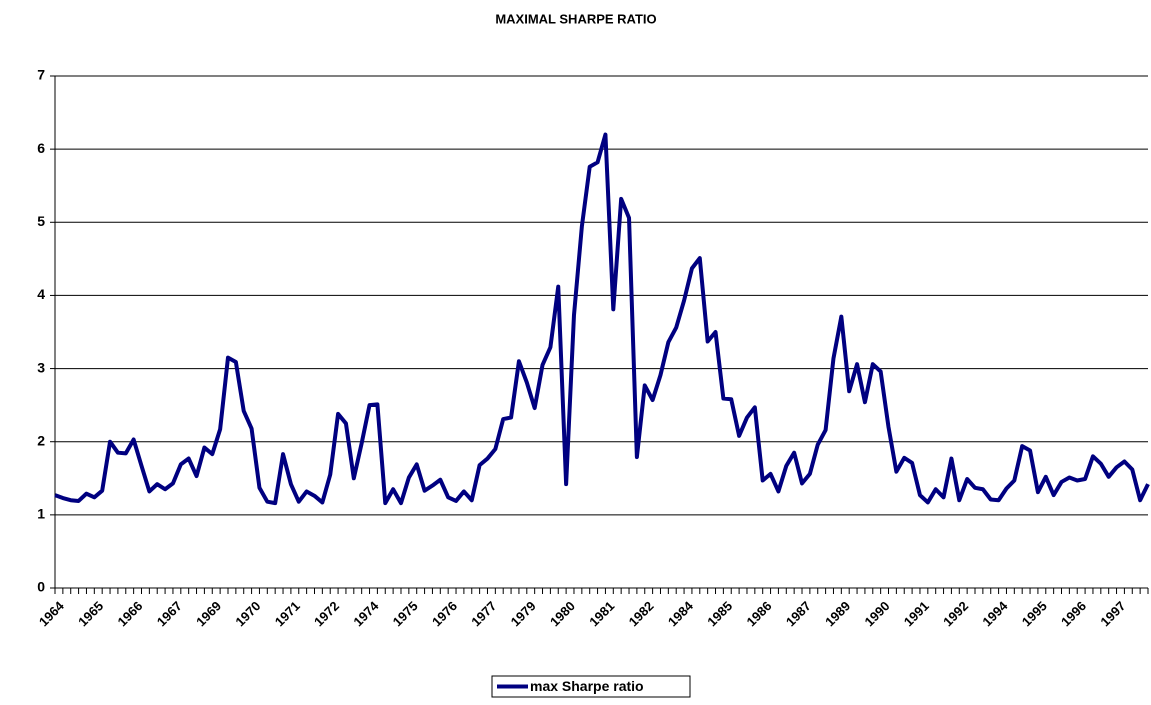  Describe the element at coordinates (1034, 613) in the screenshot. I see `x-tick-label: 1995` at that location.